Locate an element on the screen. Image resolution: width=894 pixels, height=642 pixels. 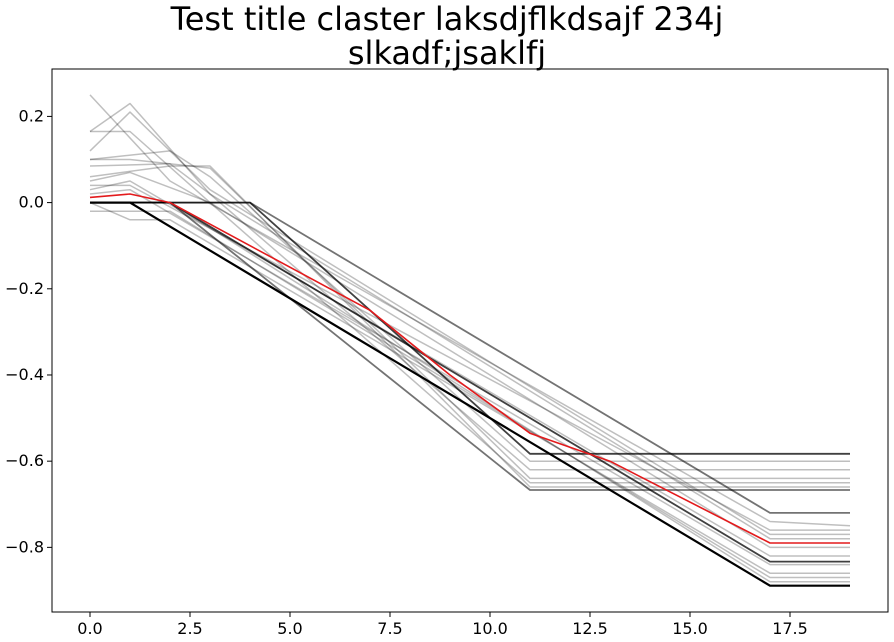
y-tick-label: −0.4 is located at coordinates (24, 374).